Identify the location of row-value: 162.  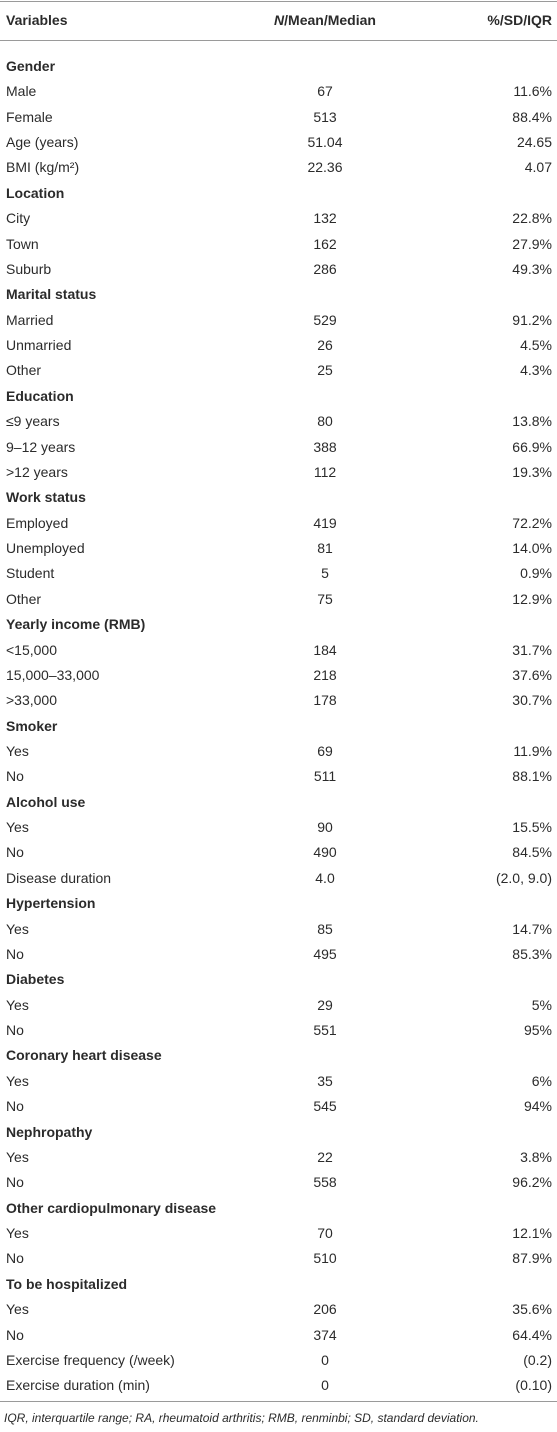
(325, 243).